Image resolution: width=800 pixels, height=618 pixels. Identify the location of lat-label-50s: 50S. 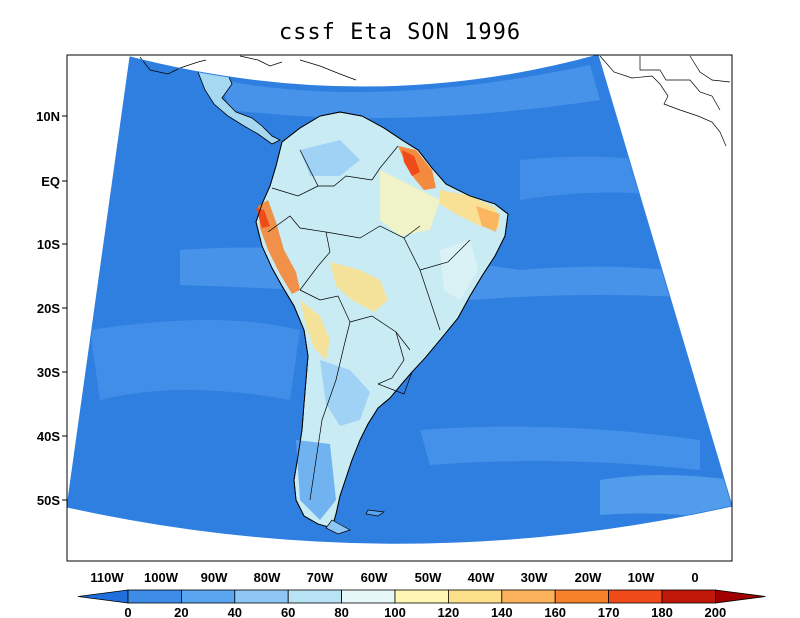
(48, 500).